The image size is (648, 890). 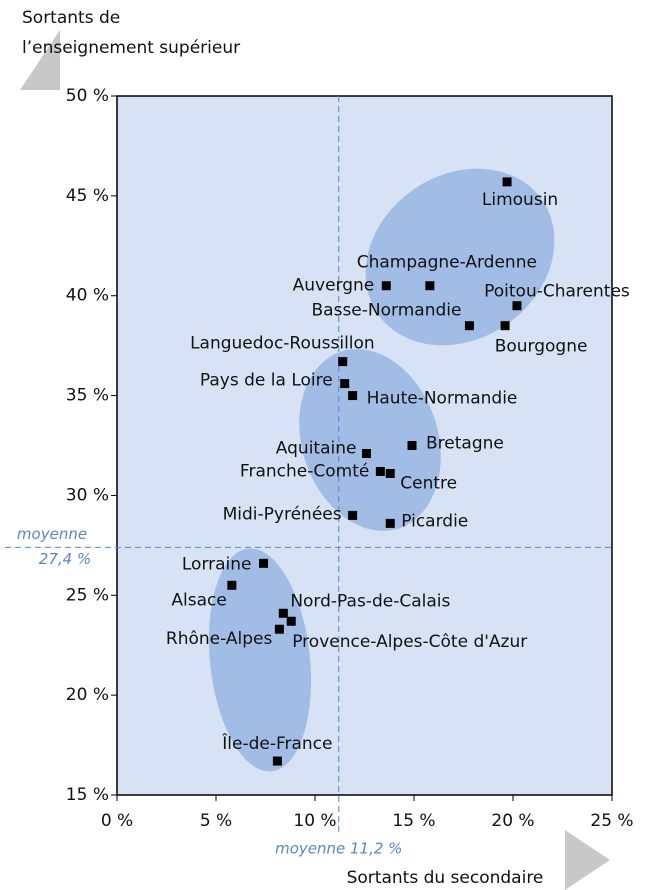 What do you see at coordinates (520, 200) in the screenshot?
I see `point-label: Limousin` at bounding box center [520, 200].